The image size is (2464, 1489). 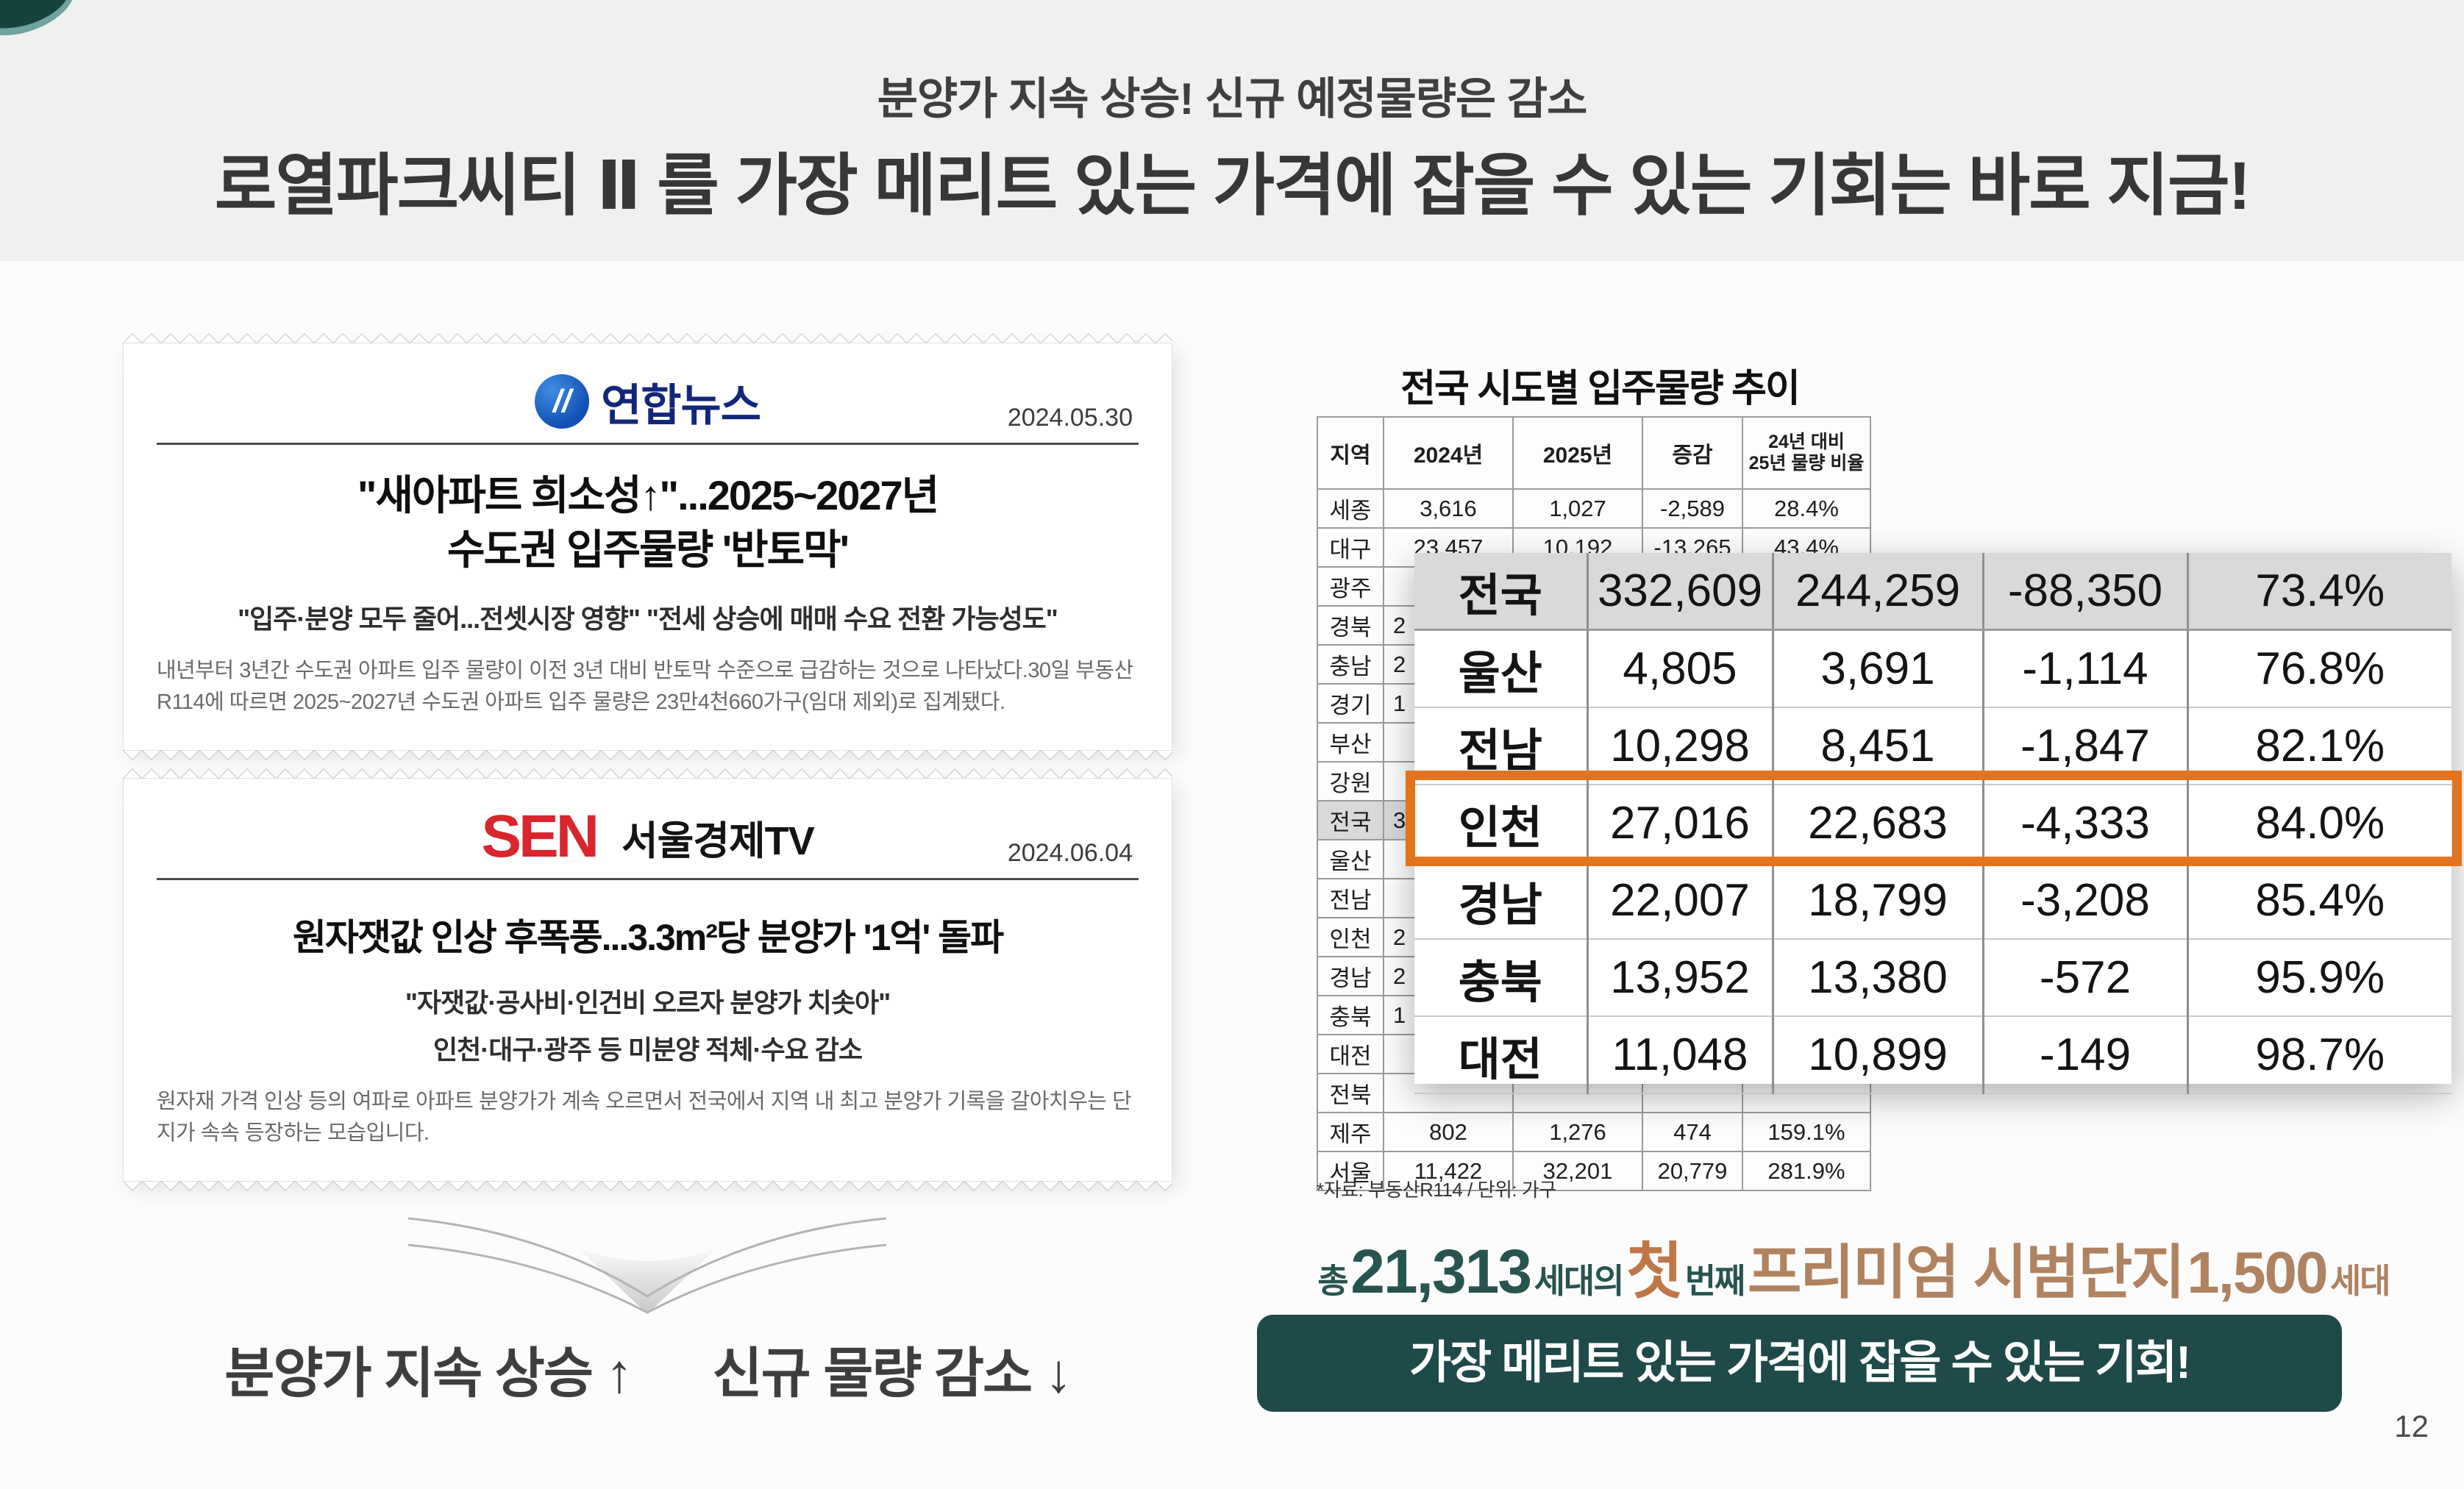 I want to click on cell-change: -1,114, so click(x=2086, y=668).